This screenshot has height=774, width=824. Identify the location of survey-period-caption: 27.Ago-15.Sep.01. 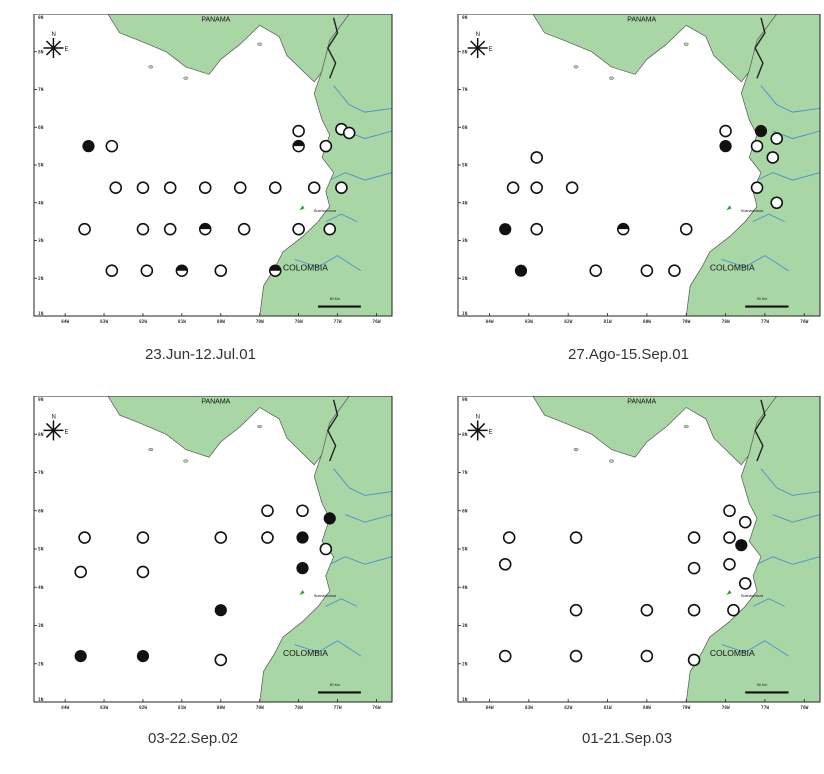
(628, 354).